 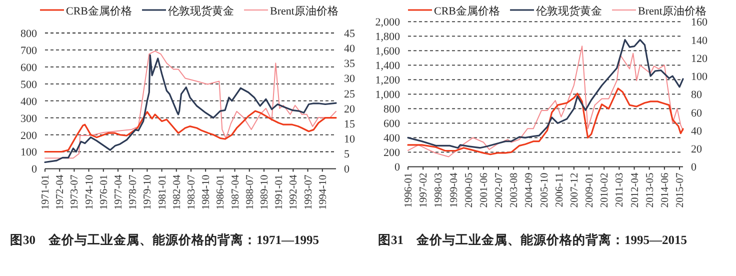 What do you see at coordinates (29, 84) in the screenshot?
I see `y-tick-label: 500` at bounding box center [29, 84].